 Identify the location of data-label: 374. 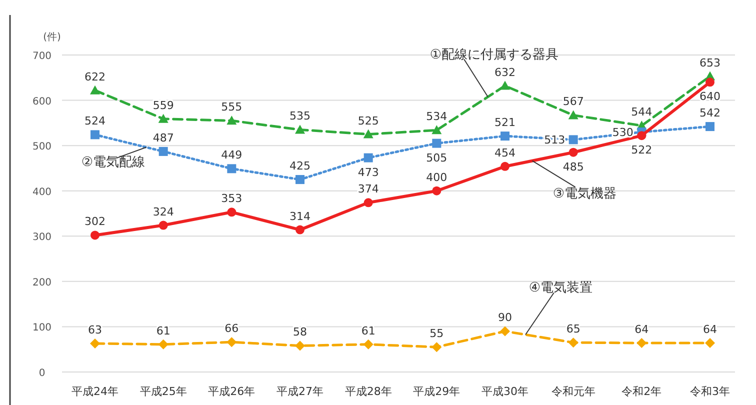
(368, 189).